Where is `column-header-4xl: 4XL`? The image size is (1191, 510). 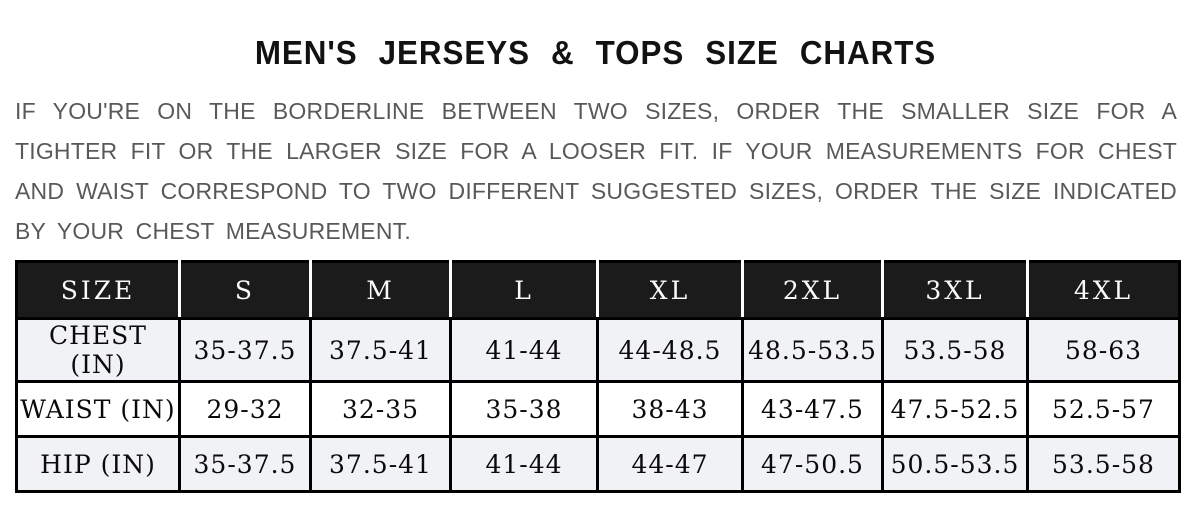 column-header-4xl: 4XL is located at coordinates (1103, 290).